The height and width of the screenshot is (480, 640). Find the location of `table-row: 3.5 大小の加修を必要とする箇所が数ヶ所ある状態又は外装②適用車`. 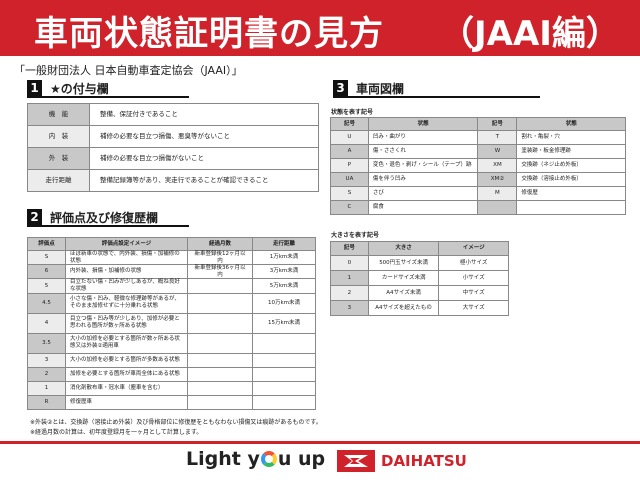

table-row: 3.5 大小の加修を必要とする箇所が数ヶ所ある状態又は外装②適用車 is located at coordinates (171, 343).